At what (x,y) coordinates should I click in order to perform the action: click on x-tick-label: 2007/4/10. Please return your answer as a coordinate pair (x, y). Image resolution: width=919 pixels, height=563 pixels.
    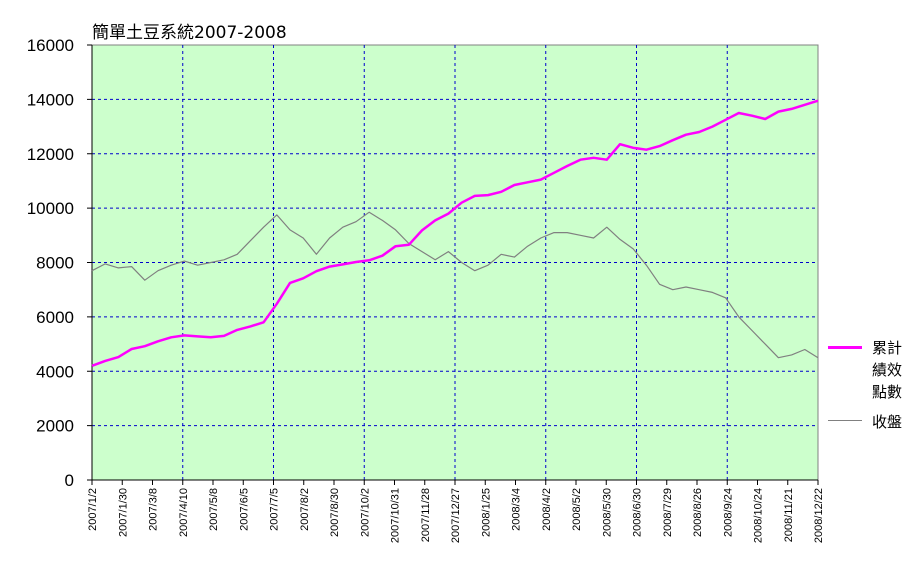
    Looking at the image, I should click on (184, 512).